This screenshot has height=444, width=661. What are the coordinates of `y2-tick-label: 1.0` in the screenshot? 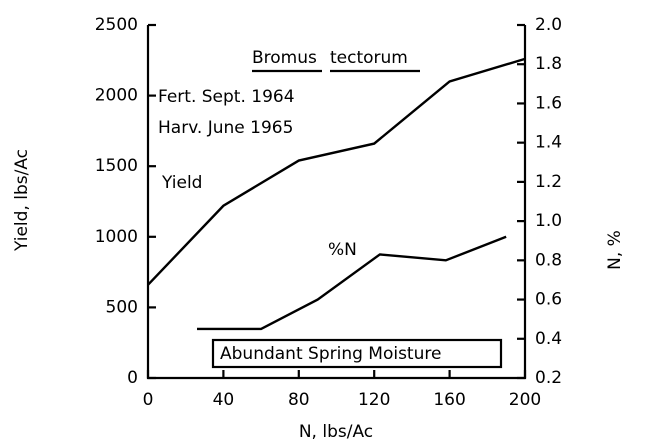 It's located at (548, 221).